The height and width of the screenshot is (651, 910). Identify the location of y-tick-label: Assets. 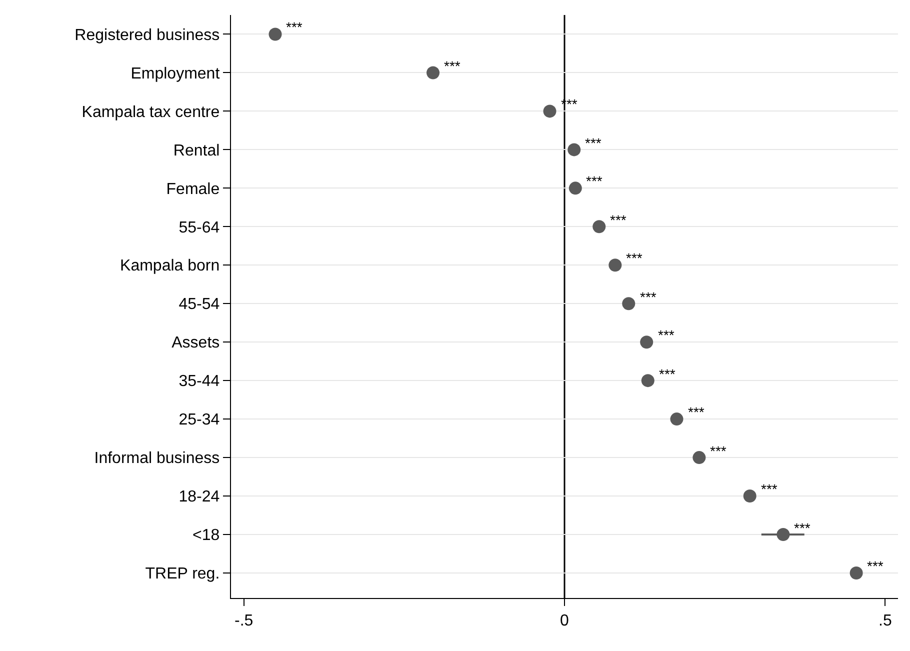
(196, 343).